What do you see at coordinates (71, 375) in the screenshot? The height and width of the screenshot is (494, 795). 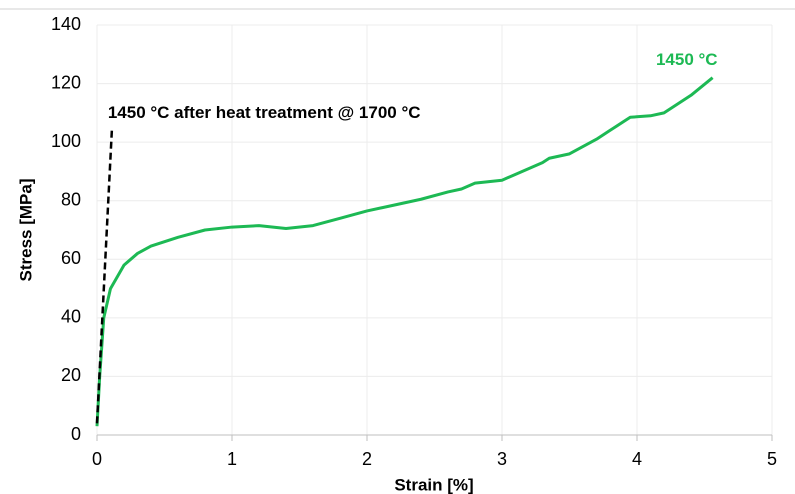 I see `y-tick-label: 20` at bounding box center [71, 375].